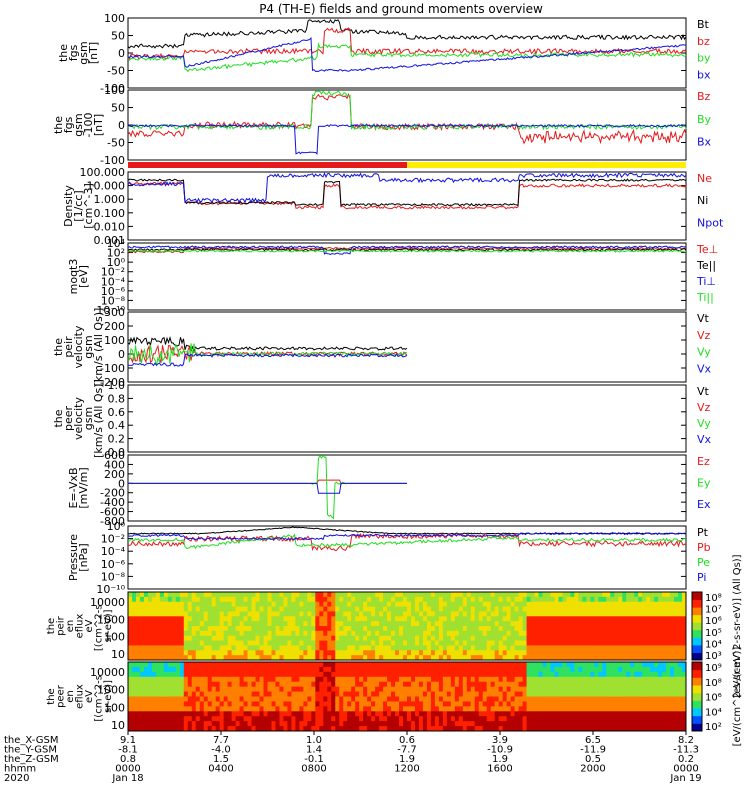 Image resolution: width=750 pixels, height=800 pixels. Describe the element at coordinates (113, 576) in the screenshot. I see `y-tick-label: 10⁻⁸` at that location.